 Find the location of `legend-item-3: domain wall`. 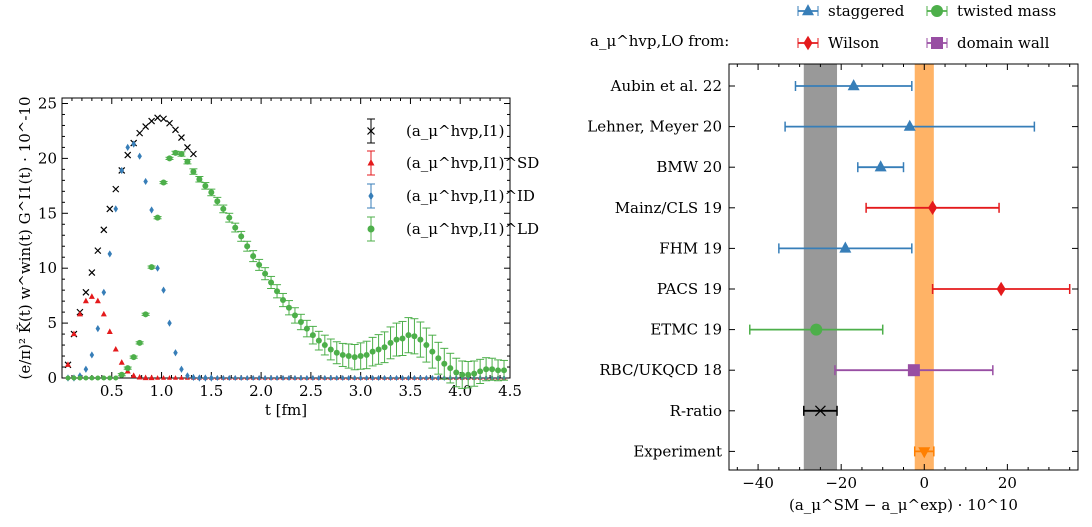

legend-item-3: domain wall is located at coordinates (988, 43).